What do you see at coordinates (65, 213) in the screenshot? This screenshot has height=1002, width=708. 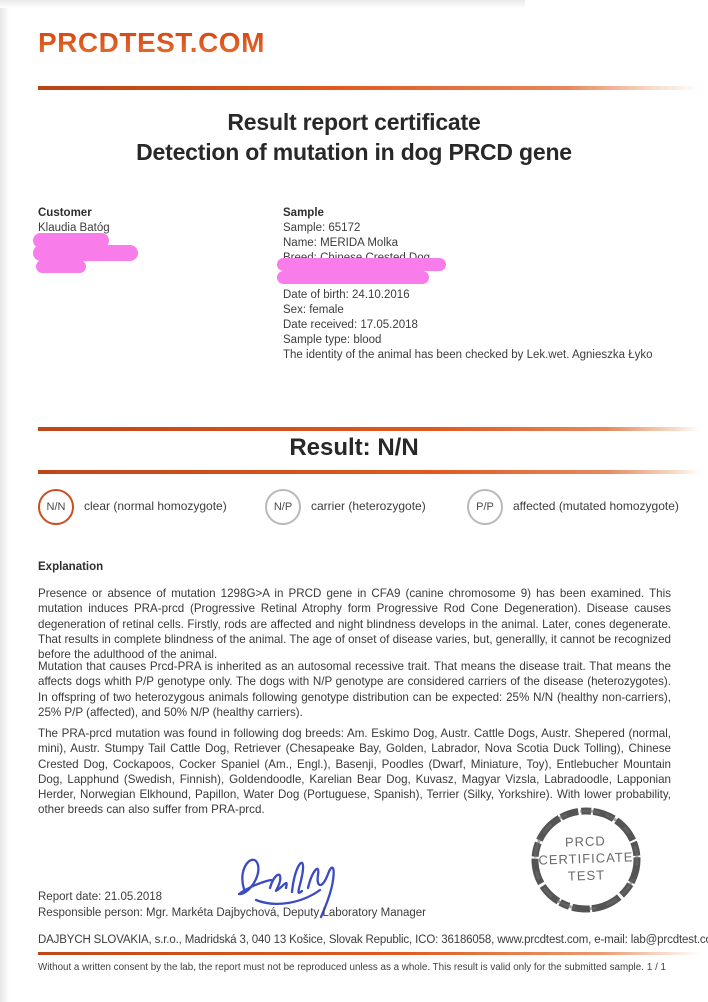 I see `customer-heading: Customer` at bounding box center [65, 213].